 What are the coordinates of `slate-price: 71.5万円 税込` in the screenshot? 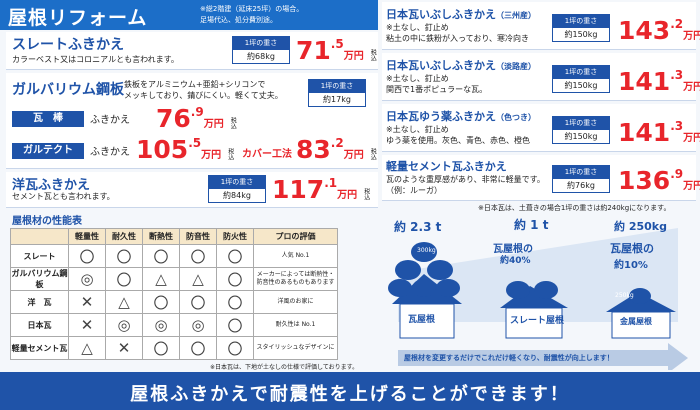 It's located at (336, 50).